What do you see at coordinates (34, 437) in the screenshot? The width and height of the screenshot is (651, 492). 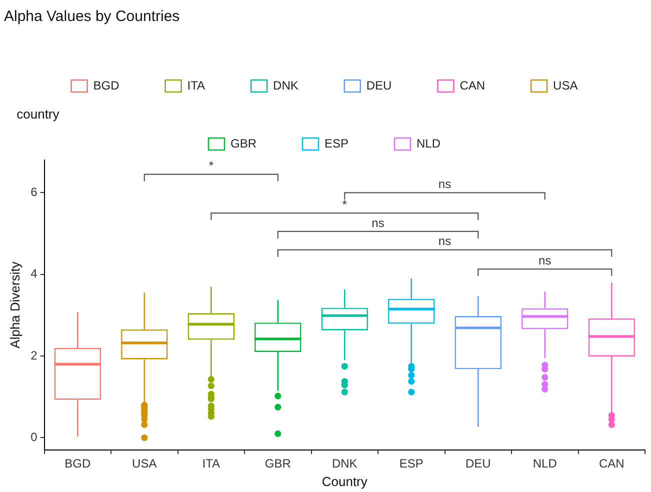 I see `y-tick-label: 0` at bounding box center [34, 437].